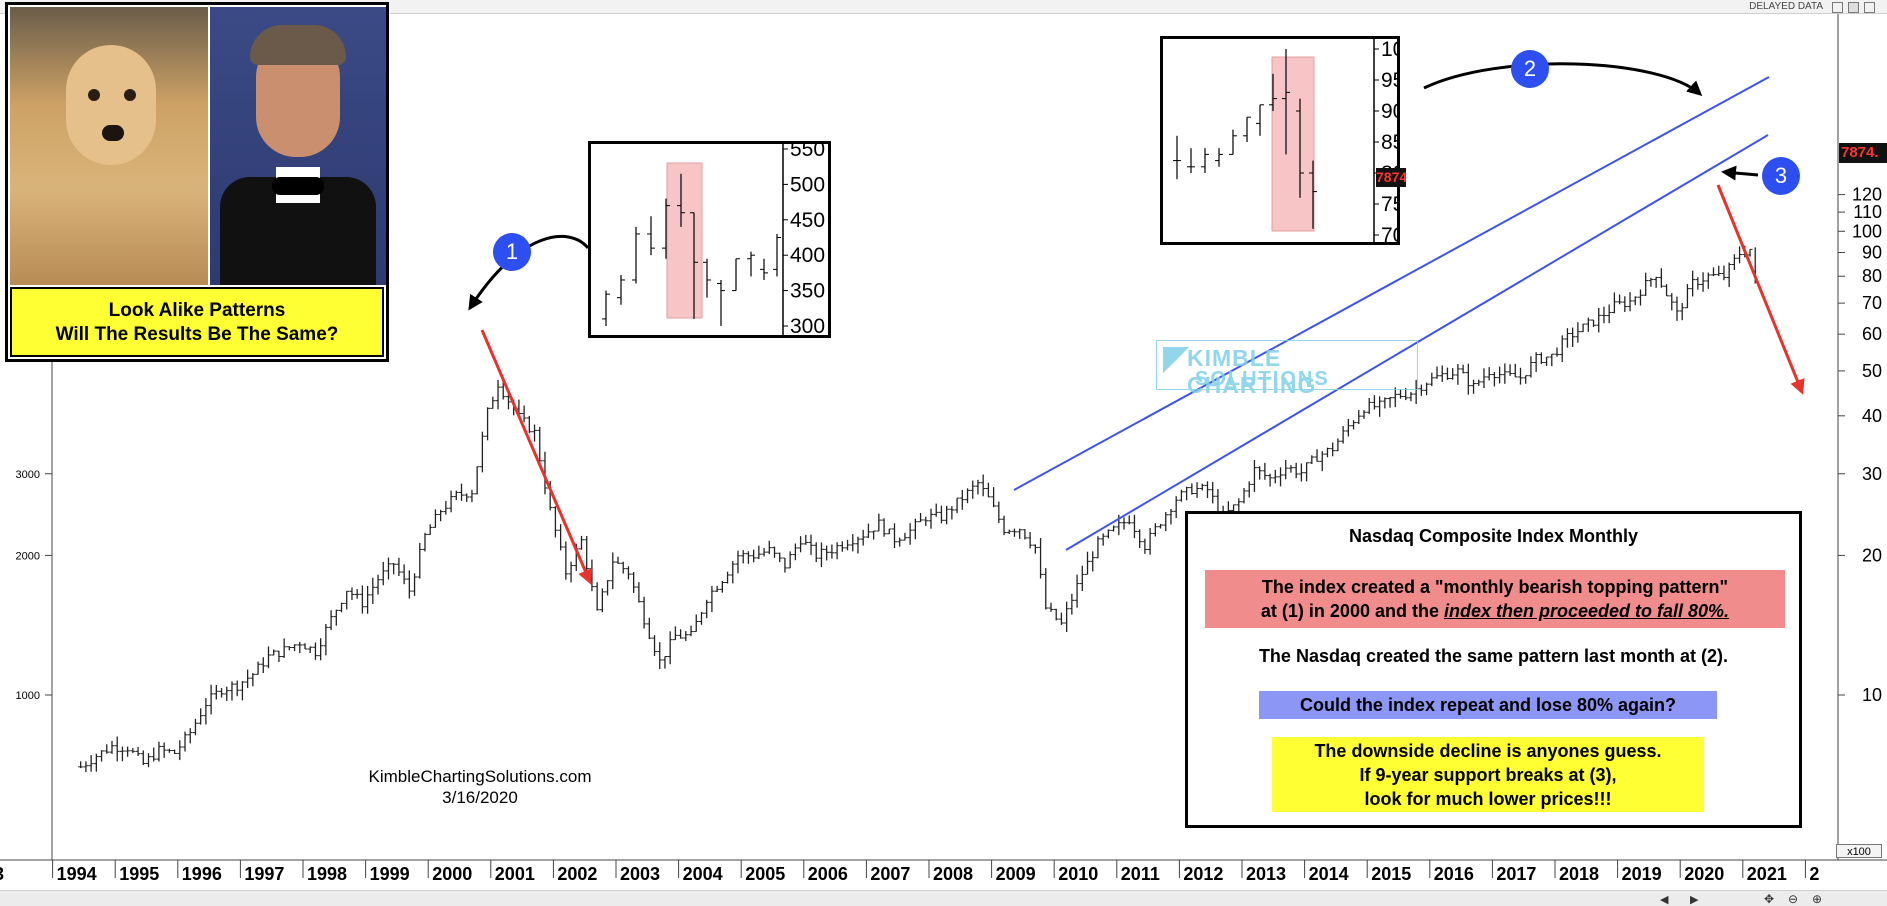  Describe the element at coordinates (1872, 276) in the screenshot. I see `right-axis-tick-label: 80` at that location.